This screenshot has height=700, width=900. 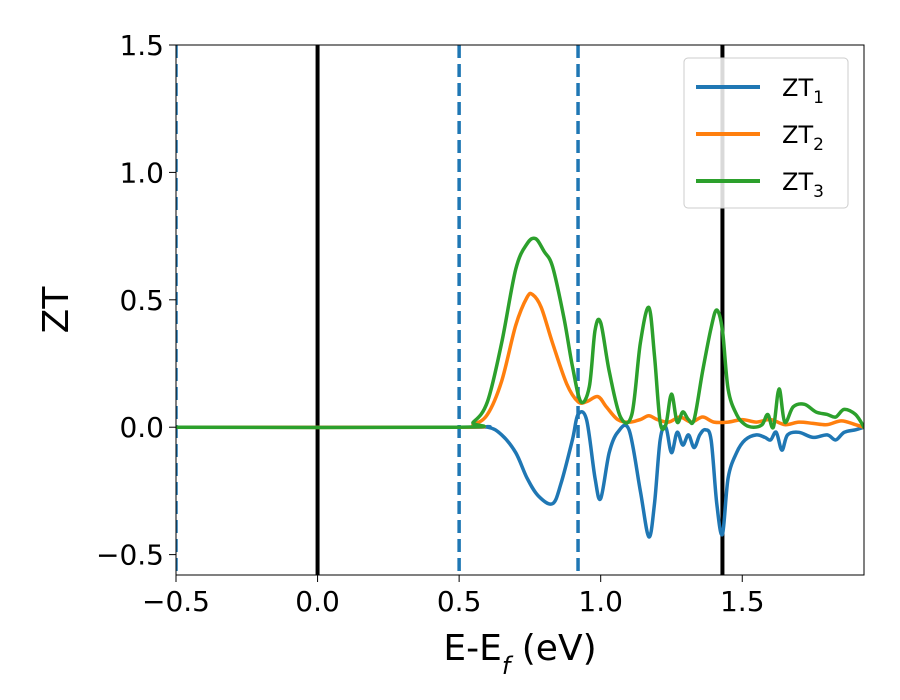 I want to click on legend-label-zt3: ZT3, so click(x=803, y=185).